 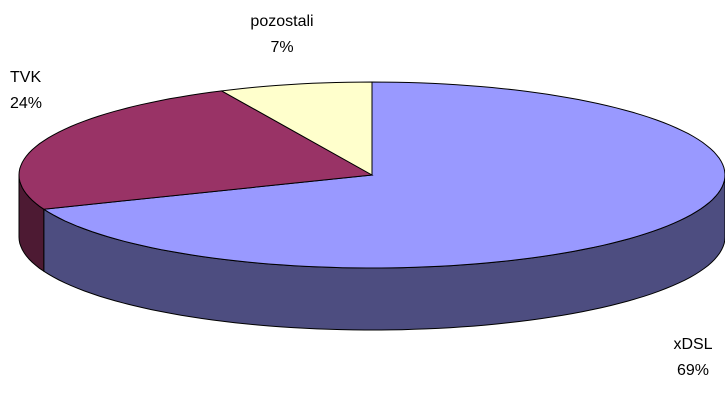 What do you see at coordinates (281, 21) in the screenshot?
I see `slice-label: pozostali` at bounding box center [281, 21].